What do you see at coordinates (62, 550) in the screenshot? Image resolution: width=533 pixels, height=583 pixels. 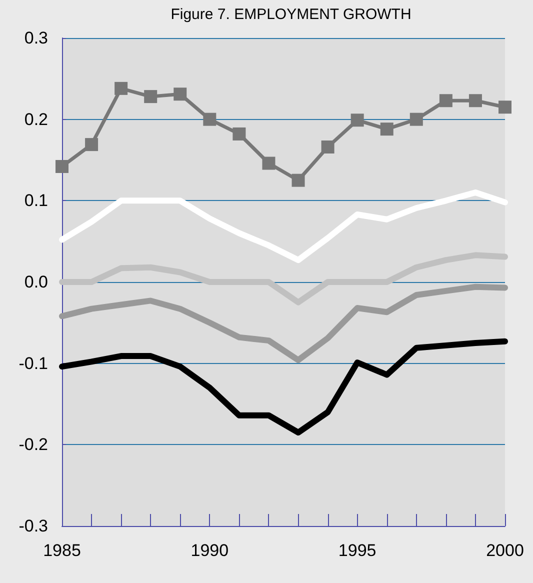 I see `x-tick-label: 1985` at bounding box center [62, 550].